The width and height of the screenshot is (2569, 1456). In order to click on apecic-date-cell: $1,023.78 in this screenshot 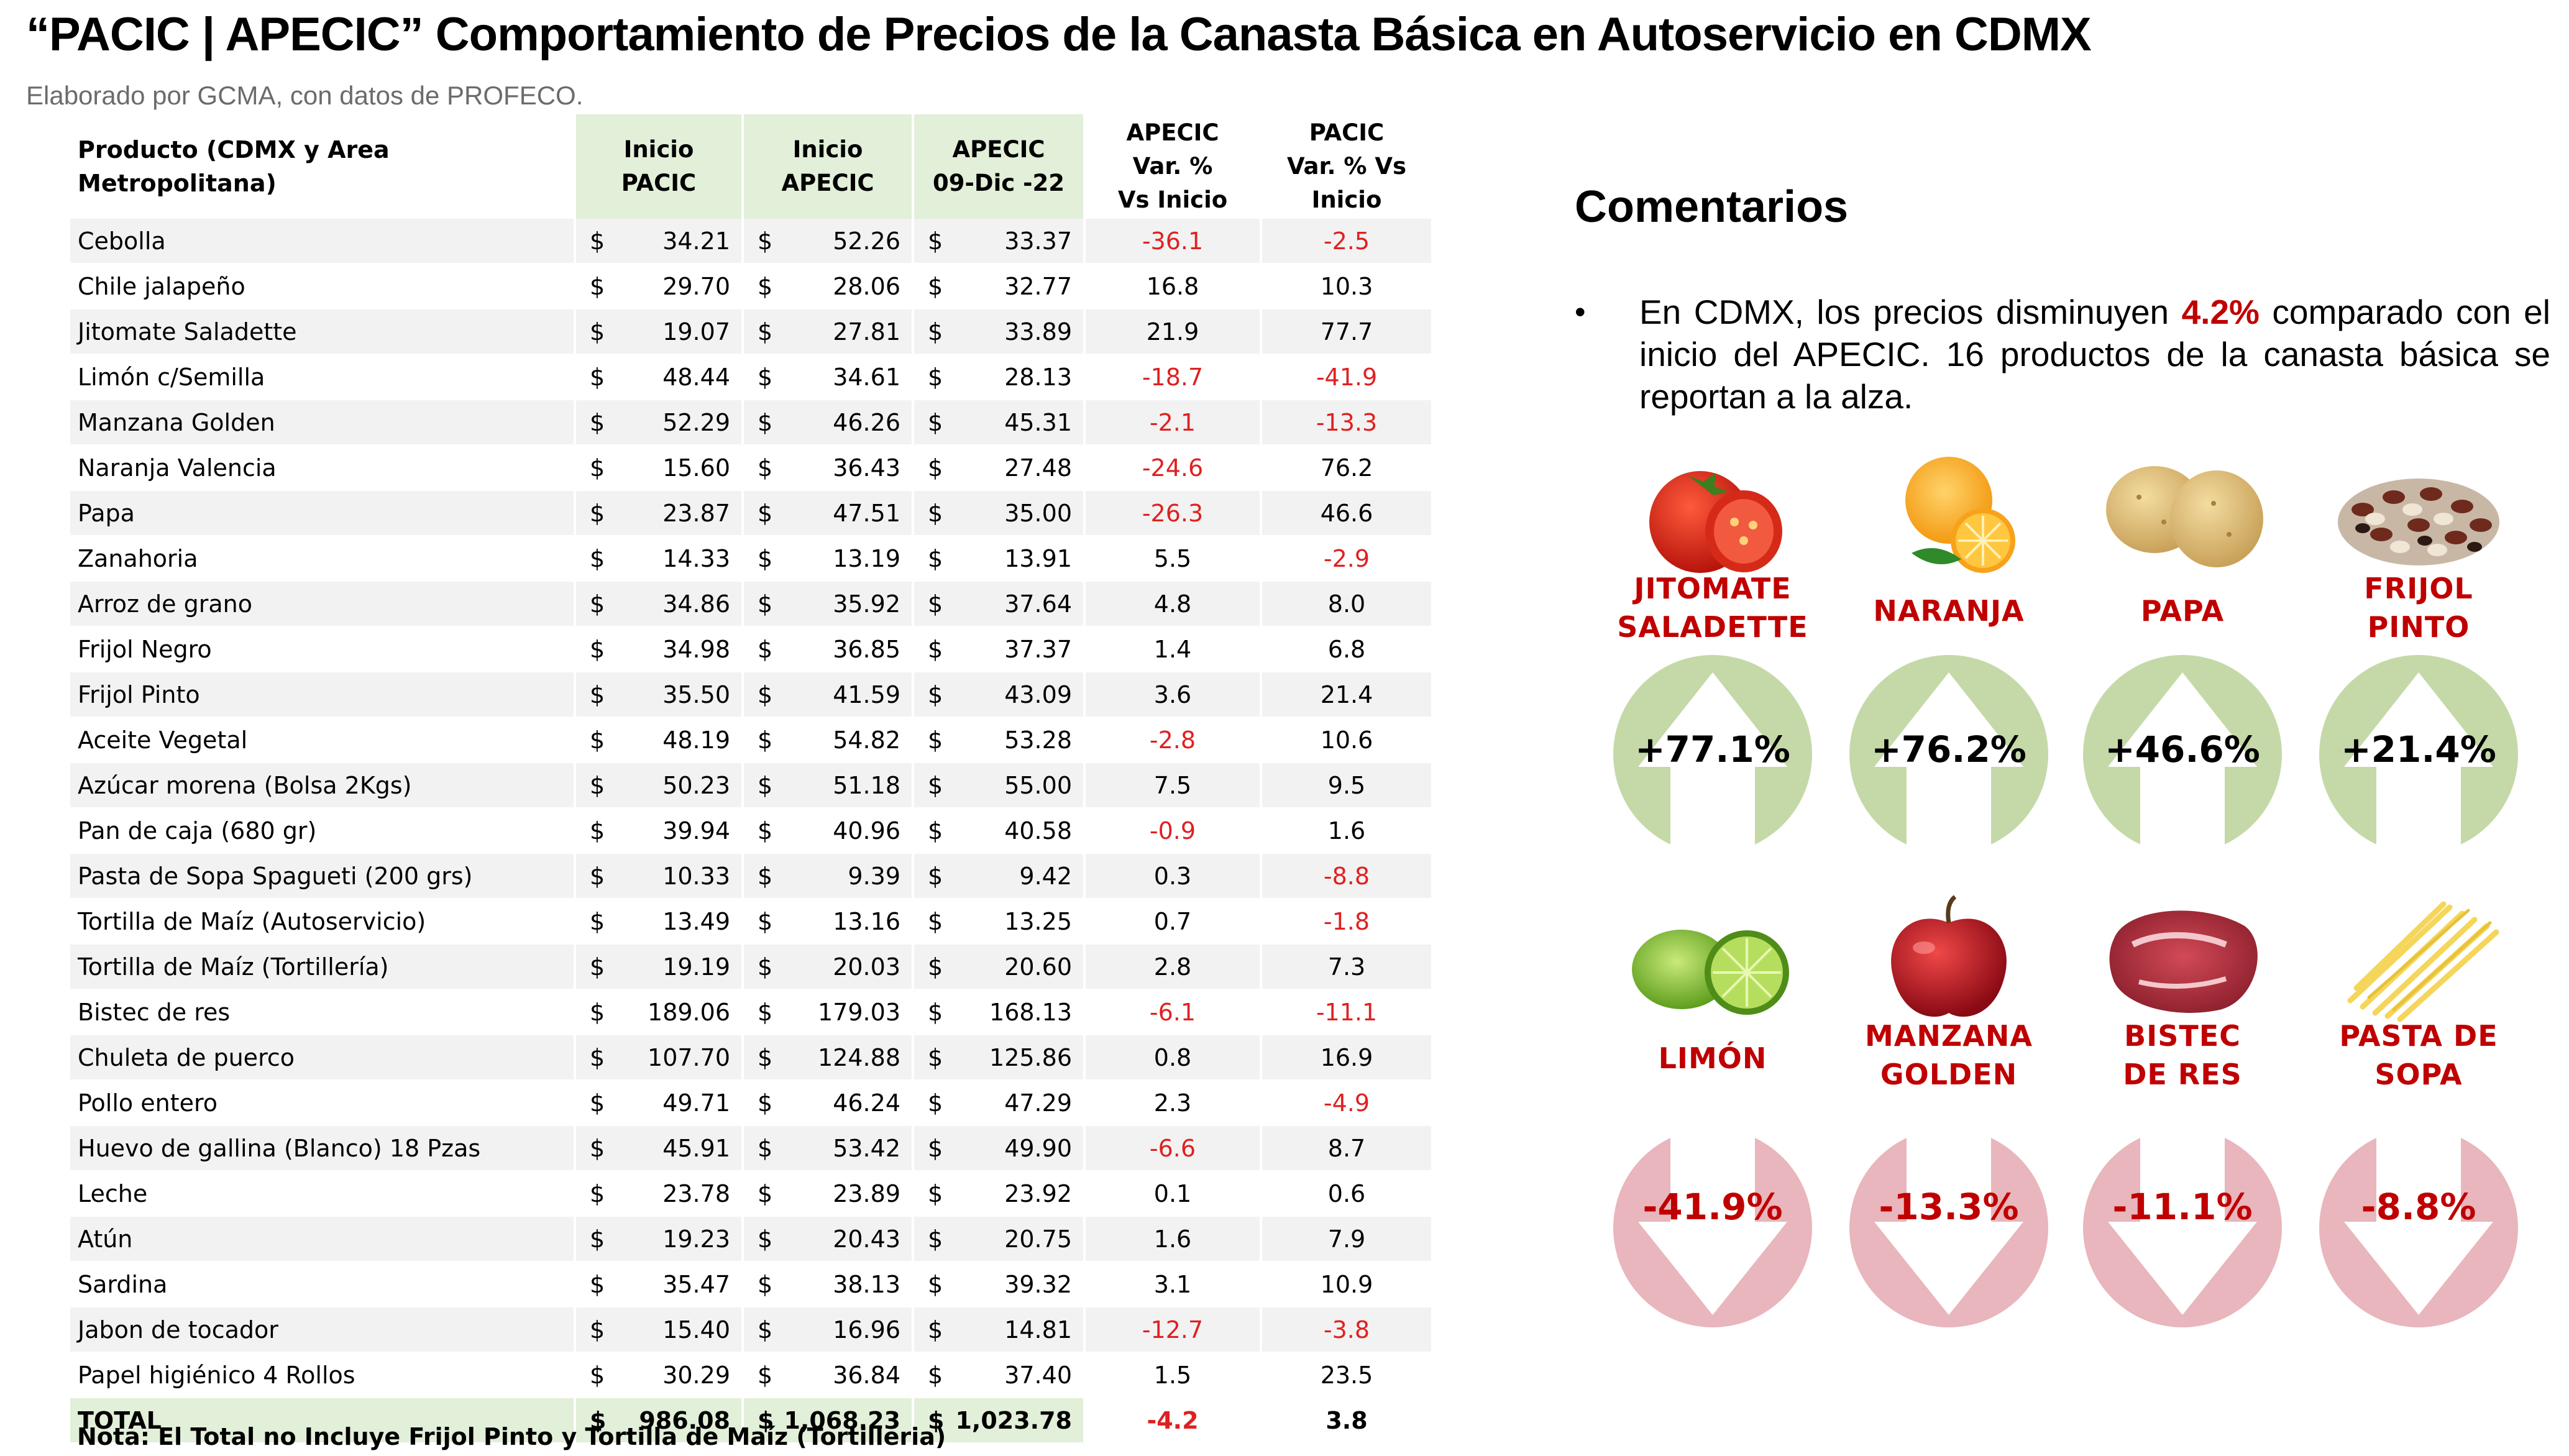, I will do `click(999, 1420)`.